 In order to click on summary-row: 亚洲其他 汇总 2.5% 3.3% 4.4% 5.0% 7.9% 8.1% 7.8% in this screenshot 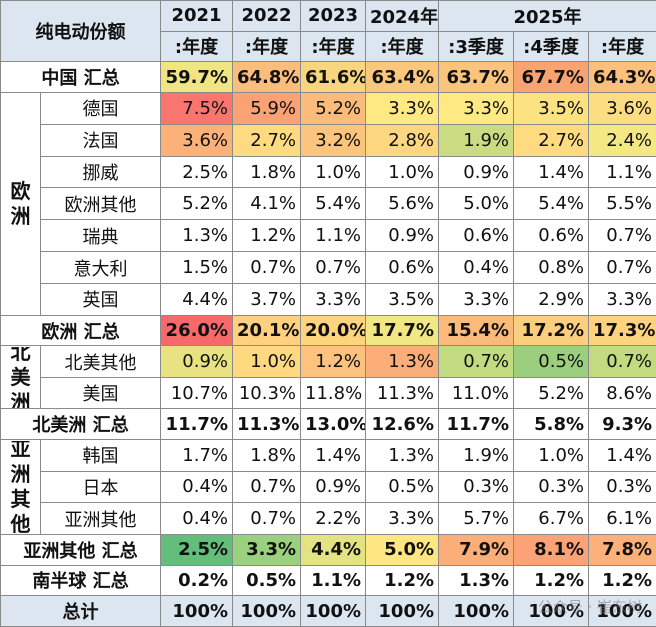, I will do `click(328, 549)`.